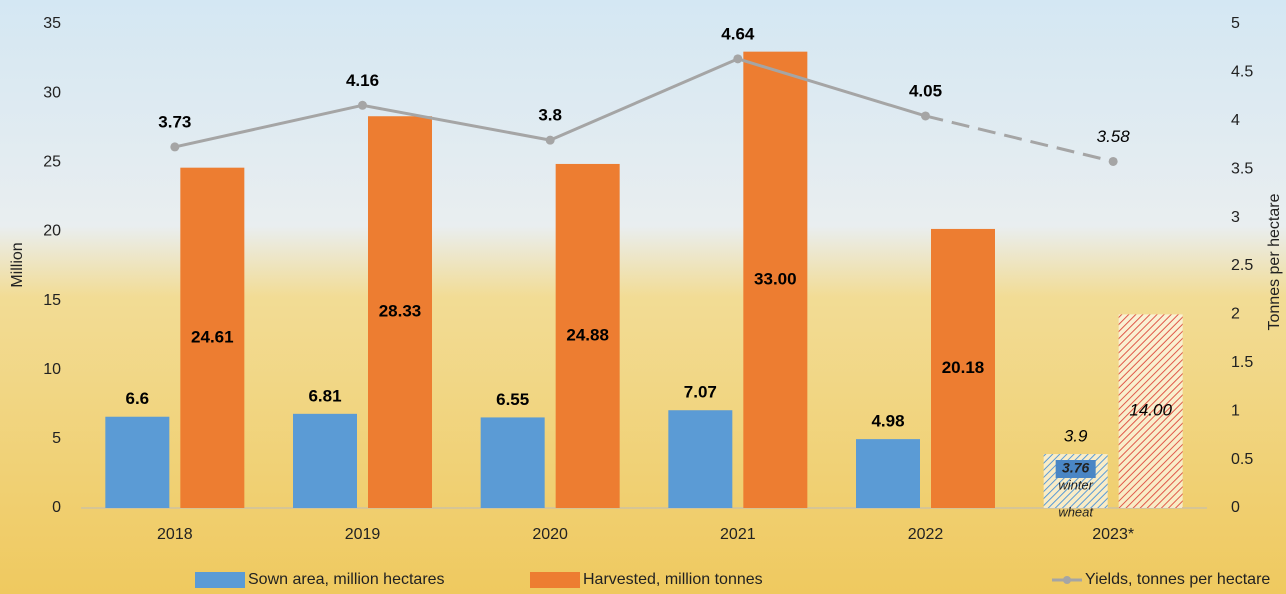 Image resolution: width=1286 pixels, height=594 pixels. Describe the element at coordinates (1075, 484) in the screenshot. I see `annotation-text: winter` at that location.